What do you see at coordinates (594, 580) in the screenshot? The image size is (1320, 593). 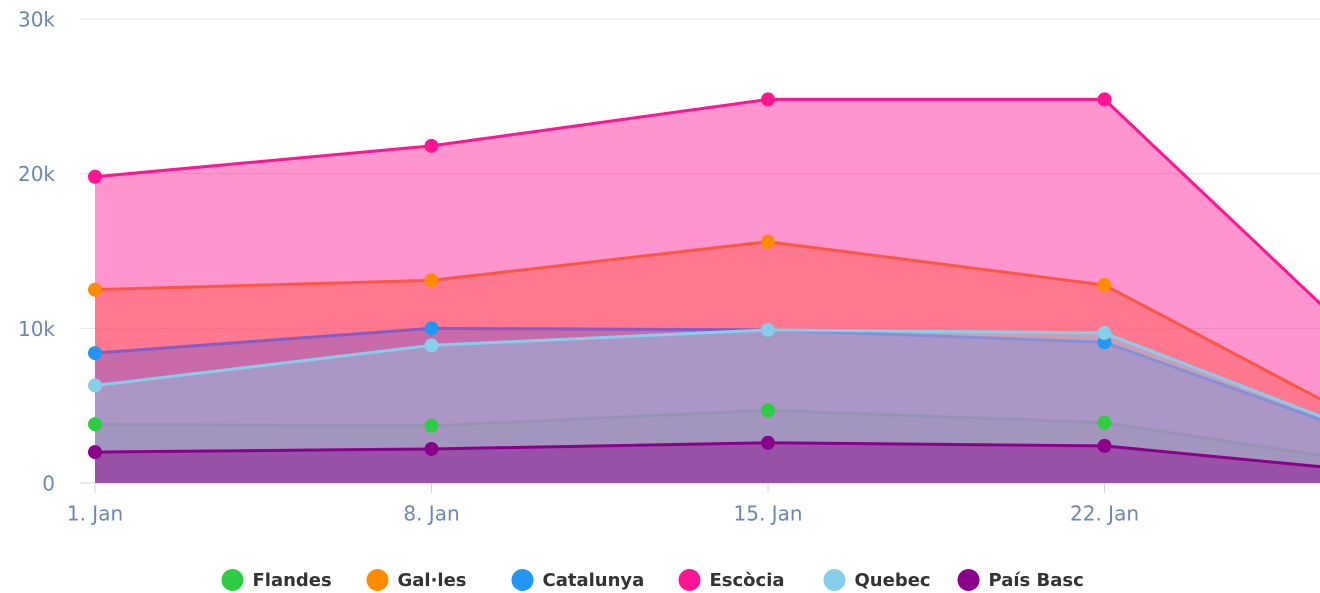 I see `legend-label: Catalunya` at bounding box center [594, 580].